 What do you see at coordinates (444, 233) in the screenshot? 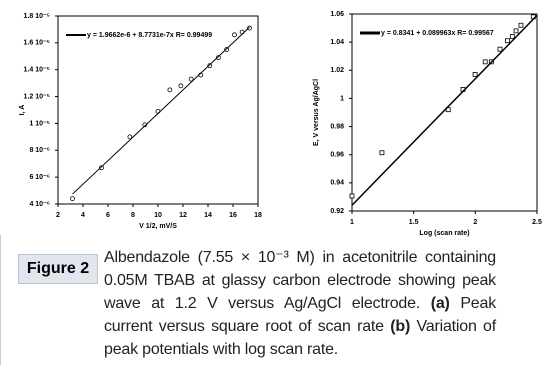
I see `x-axis-label: Log (scan rate)` at bounding box center [444, 233].